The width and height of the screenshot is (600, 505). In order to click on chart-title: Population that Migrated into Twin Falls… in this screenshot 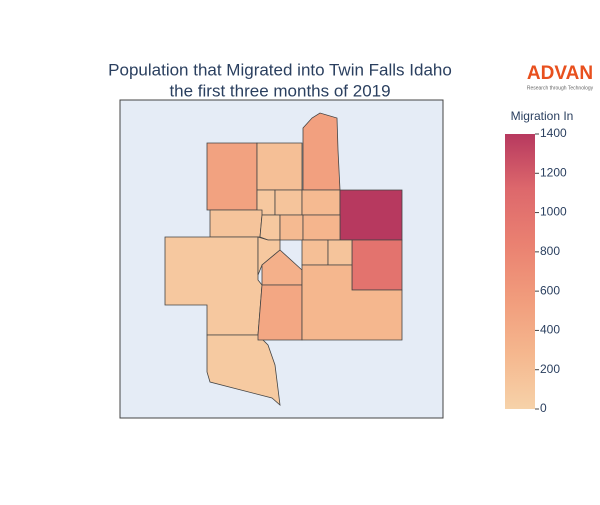, I will do `click(280, 69)`.